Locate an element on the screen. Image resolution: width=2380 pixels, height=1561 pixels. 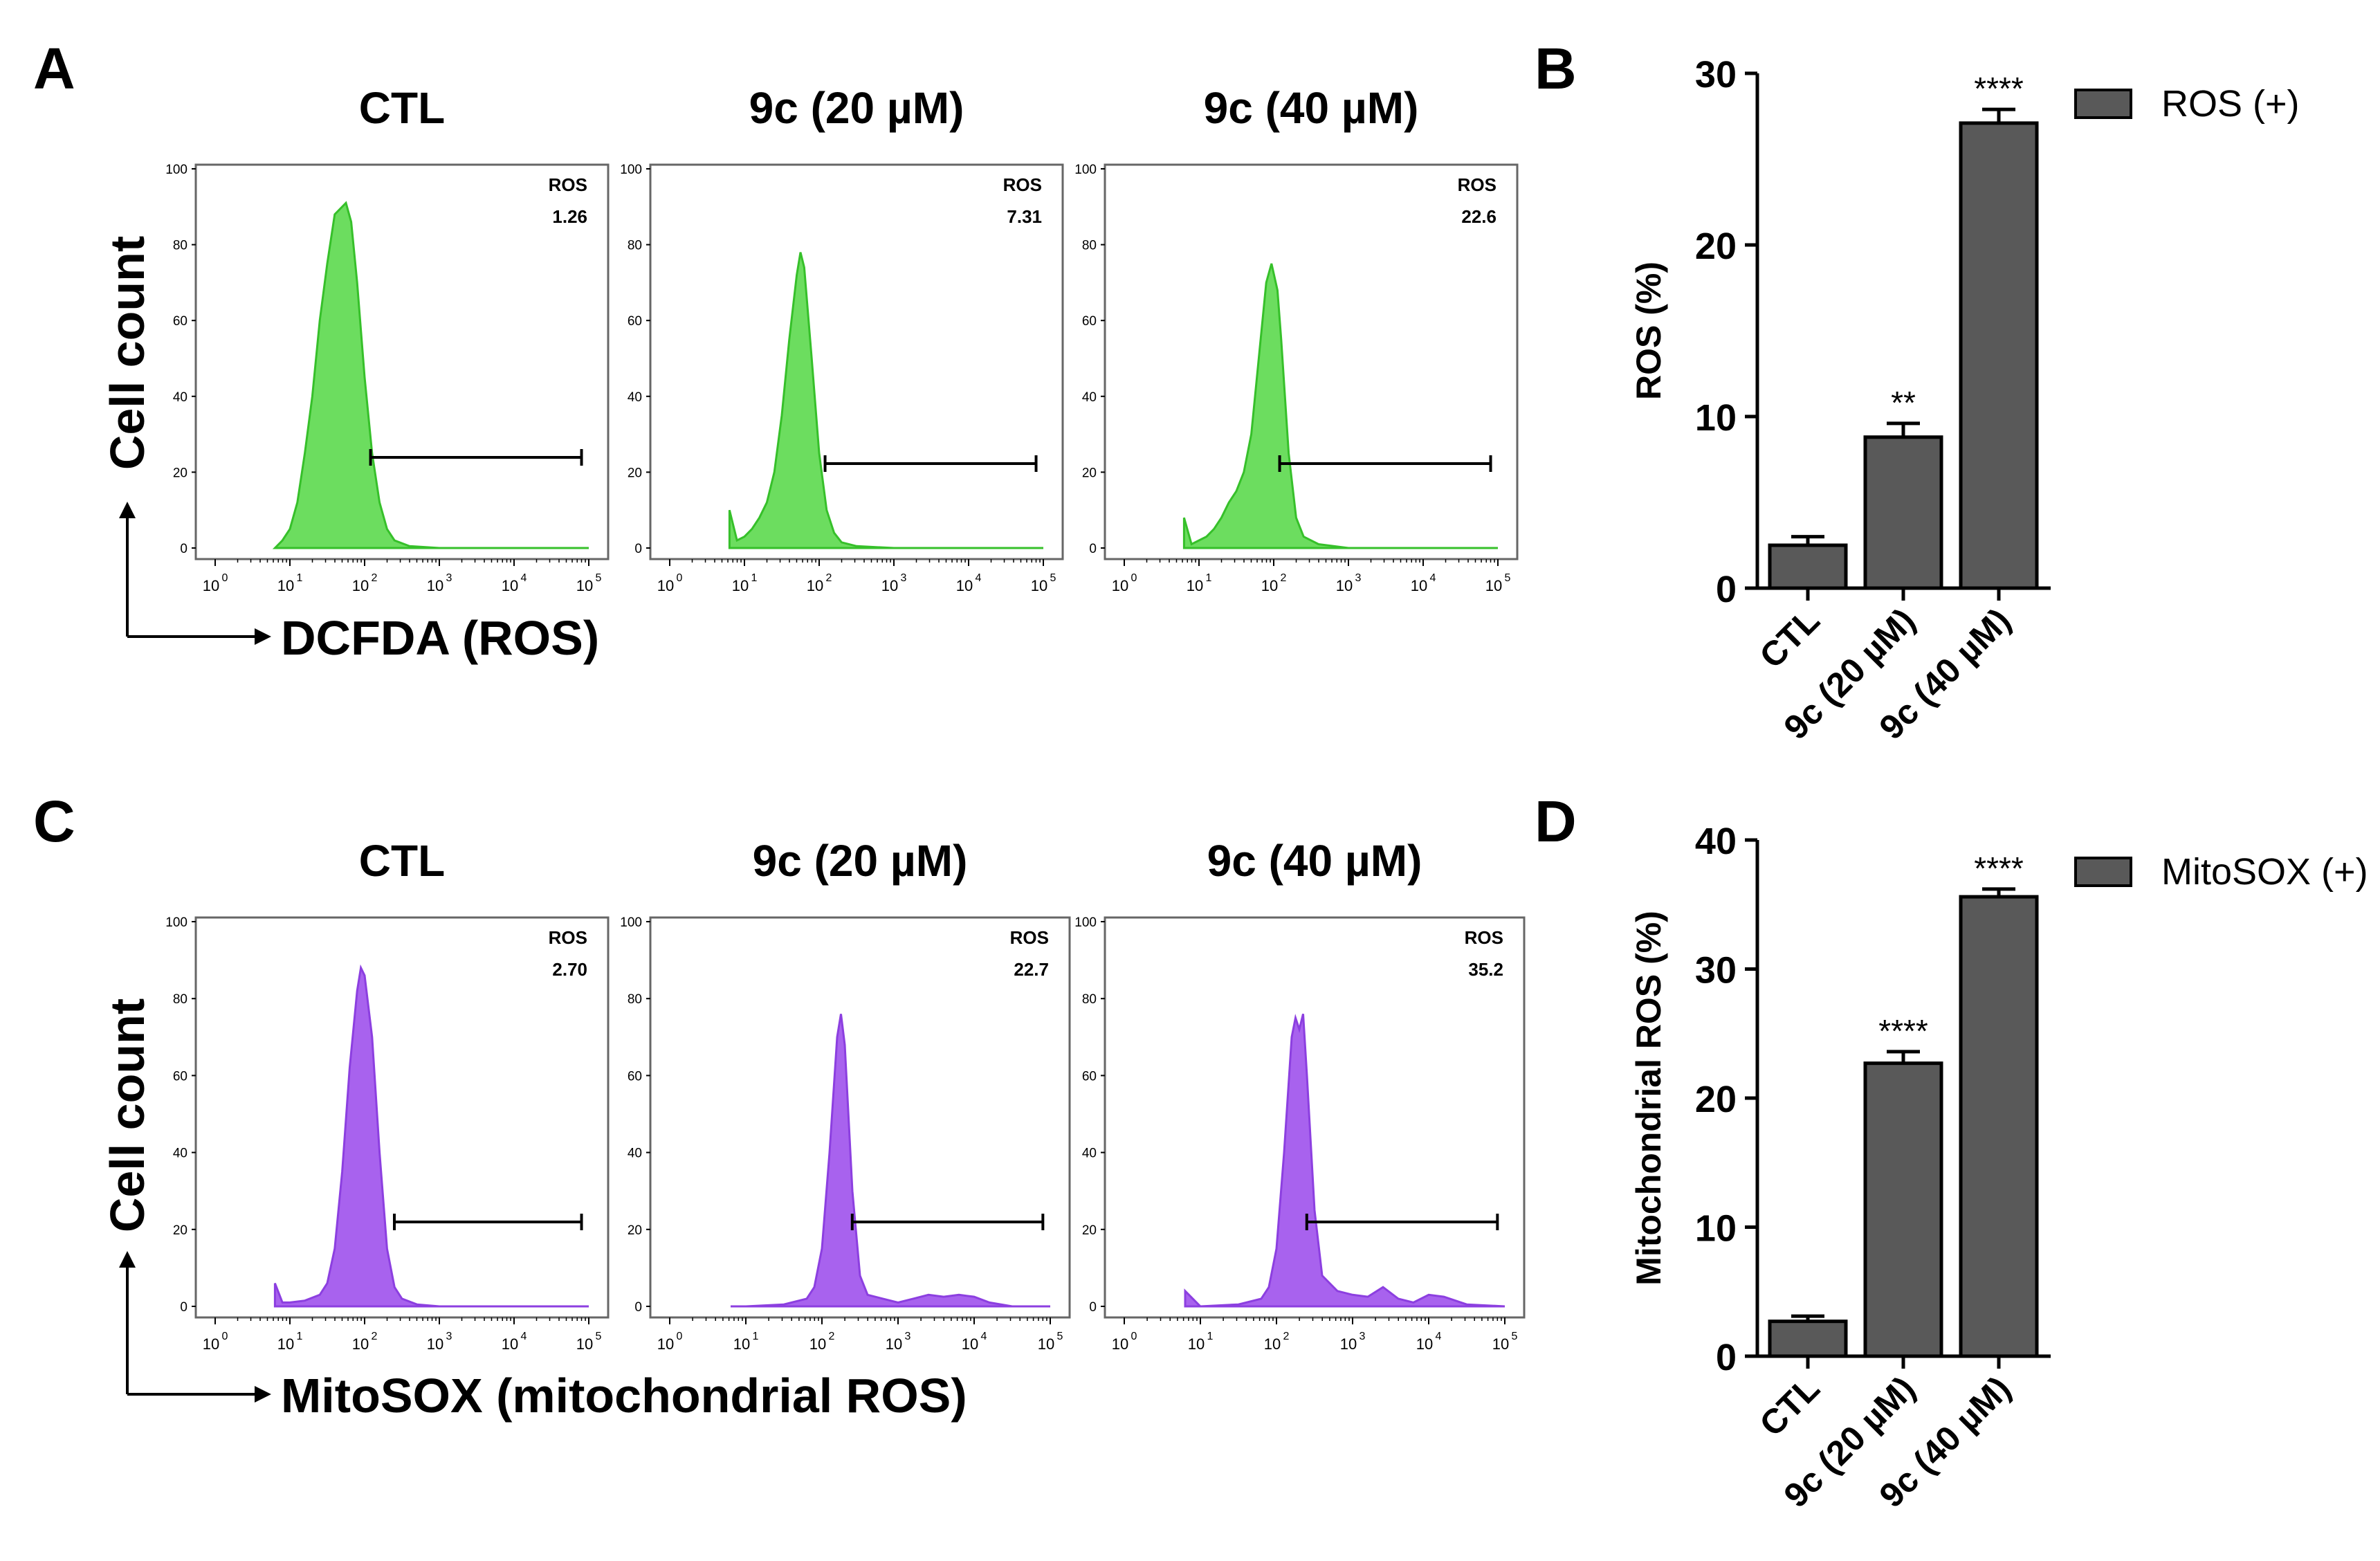
panel-letter-a: A is located at coordinates (54, 69).